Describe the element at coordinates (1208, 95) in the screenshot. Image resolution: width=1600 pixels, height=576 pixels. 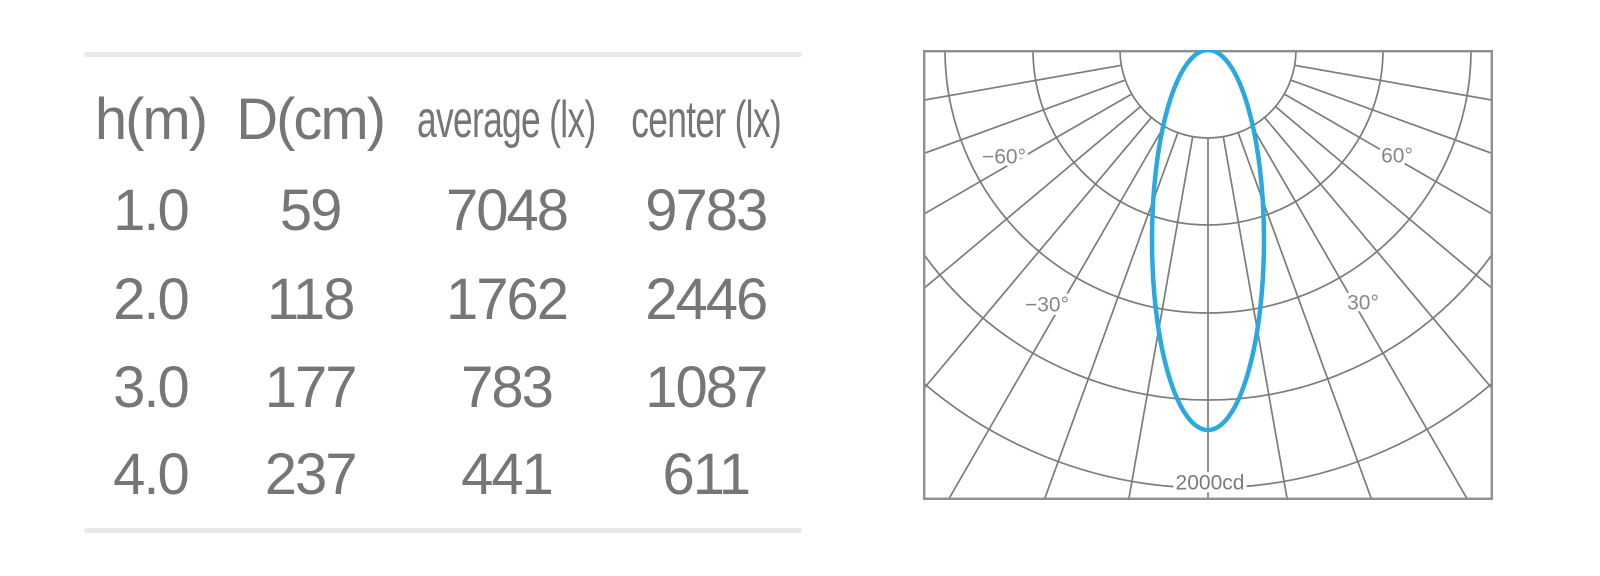
I see `ring-arc` at that location.